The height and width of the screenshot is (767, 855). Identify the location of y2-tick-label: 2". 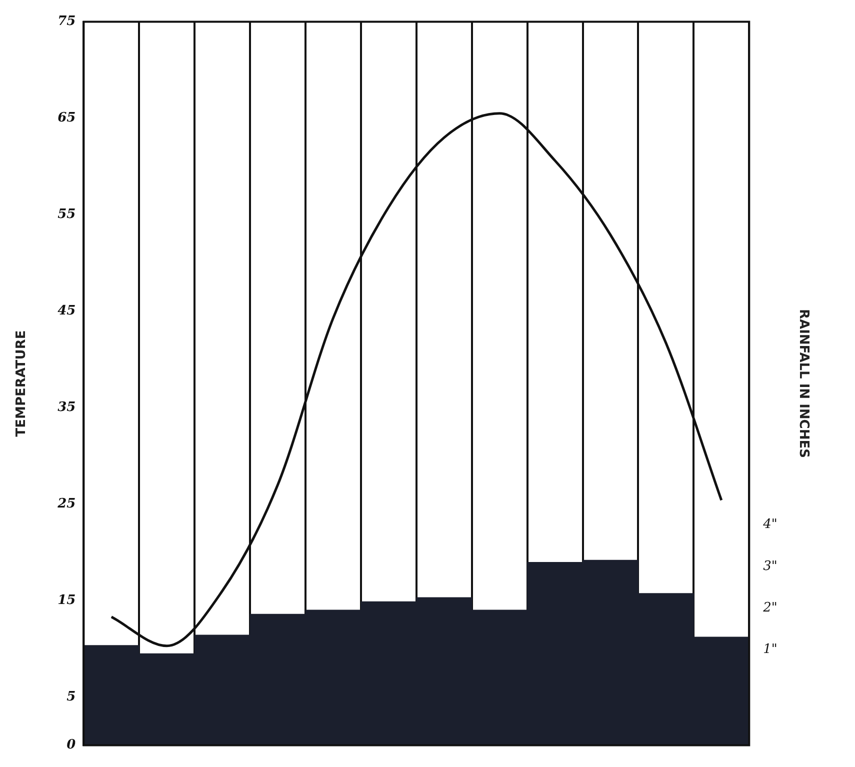
(770, 608).